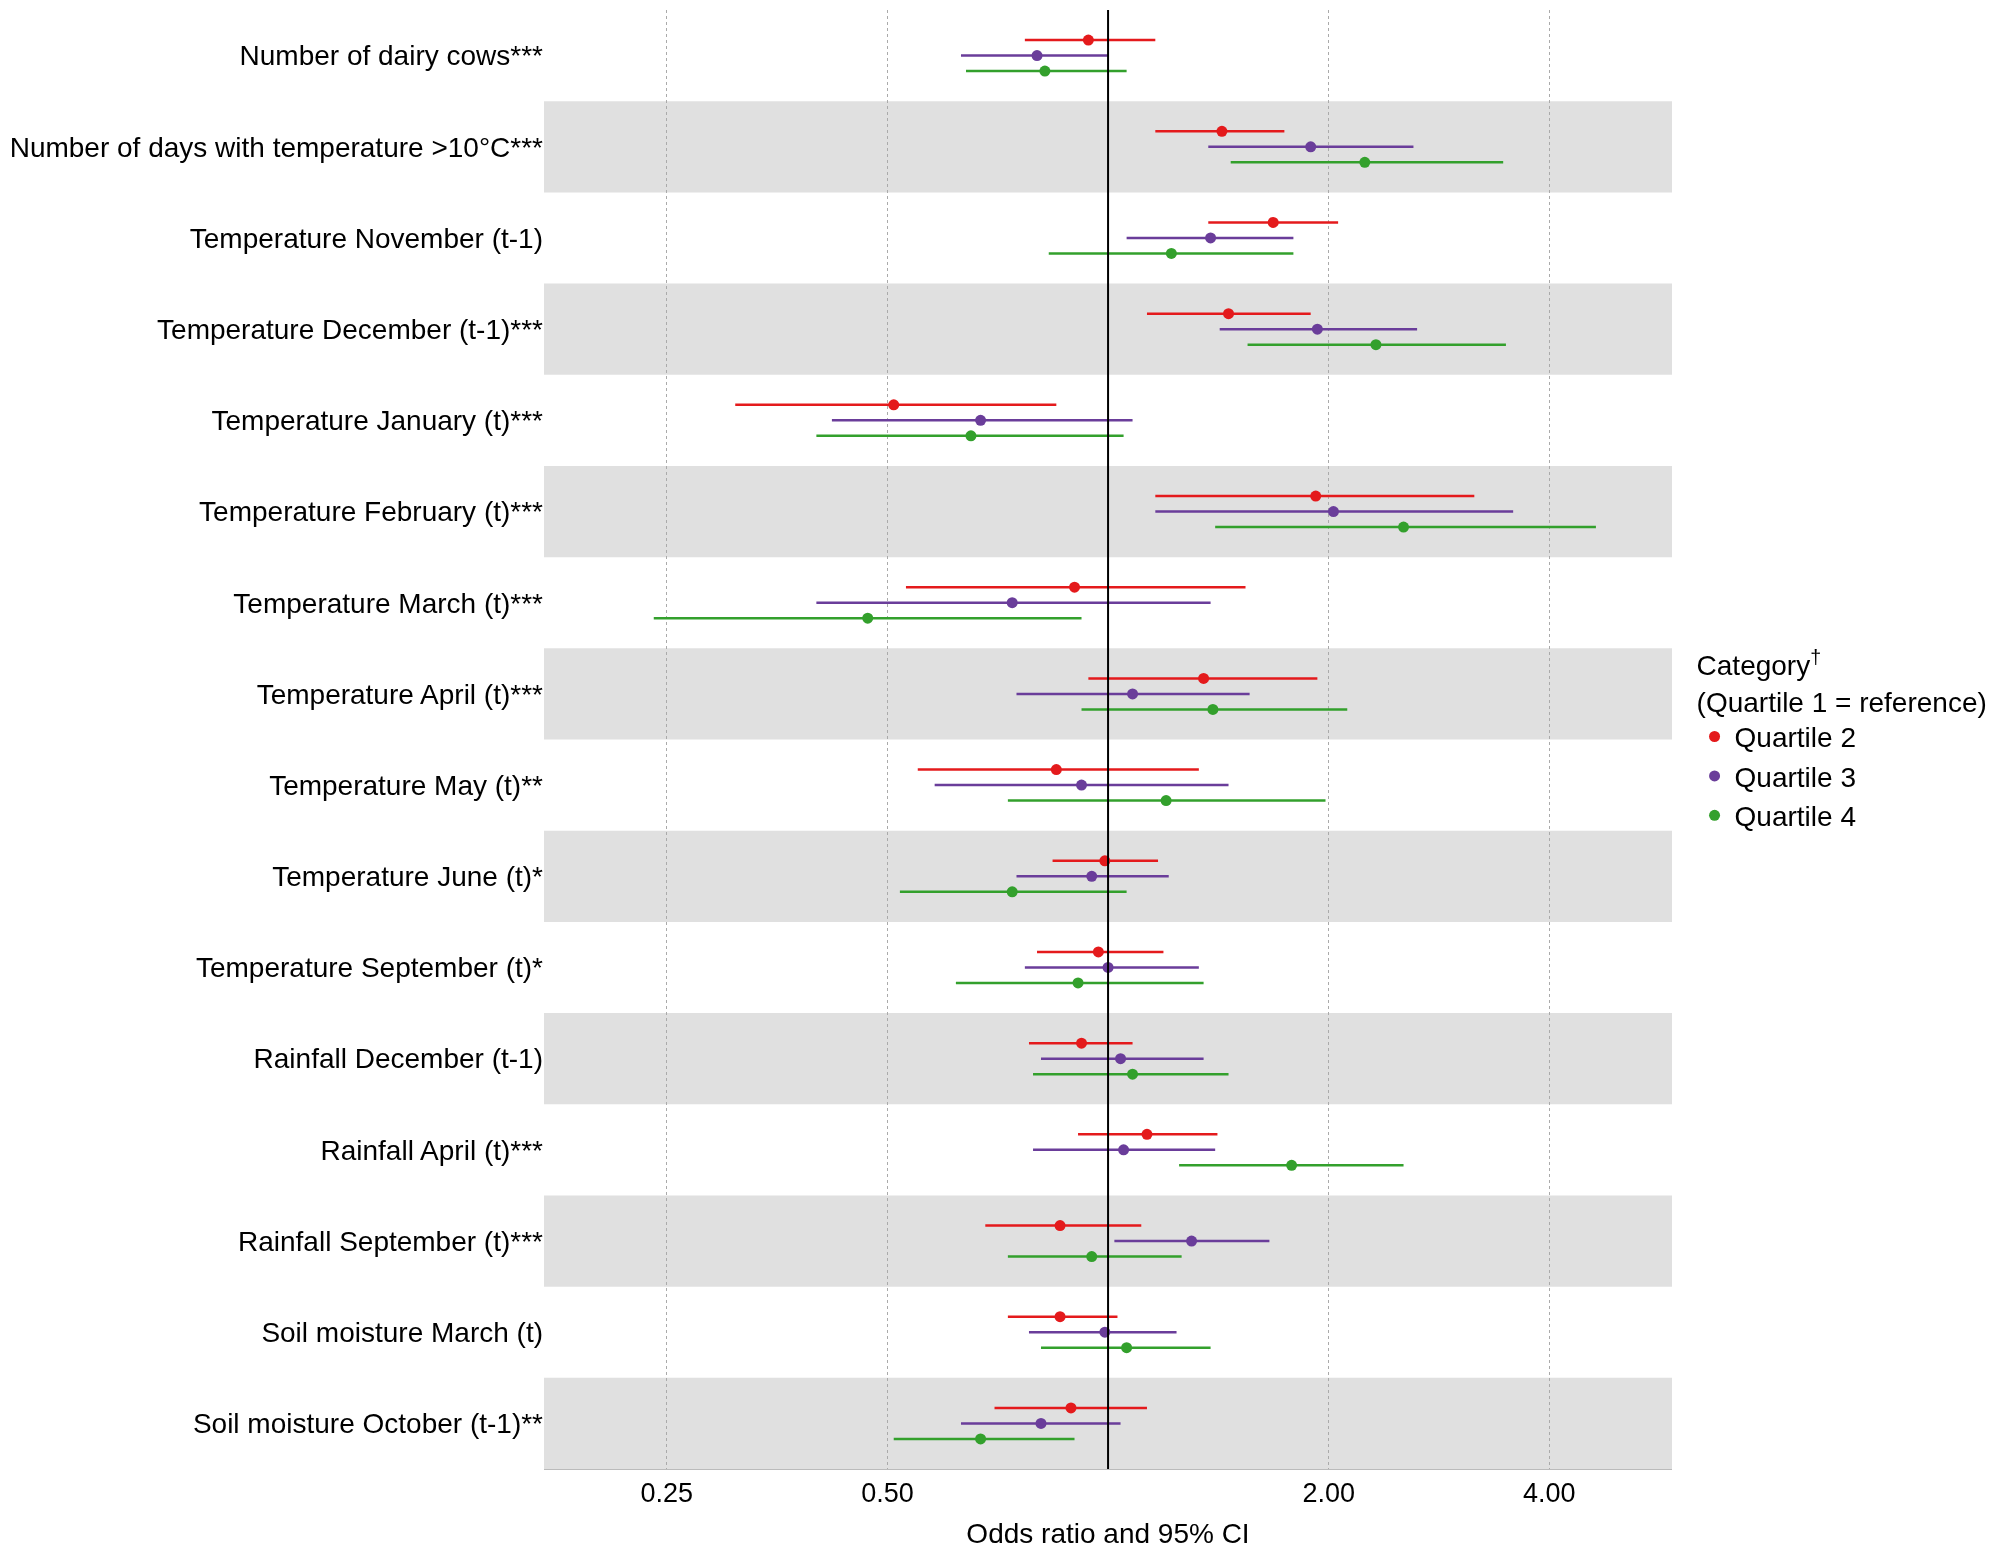 This screenshot has height=1559, width=2000. I want to click on y-tick-label: Soil moisture March (t), so click(402, 1333).